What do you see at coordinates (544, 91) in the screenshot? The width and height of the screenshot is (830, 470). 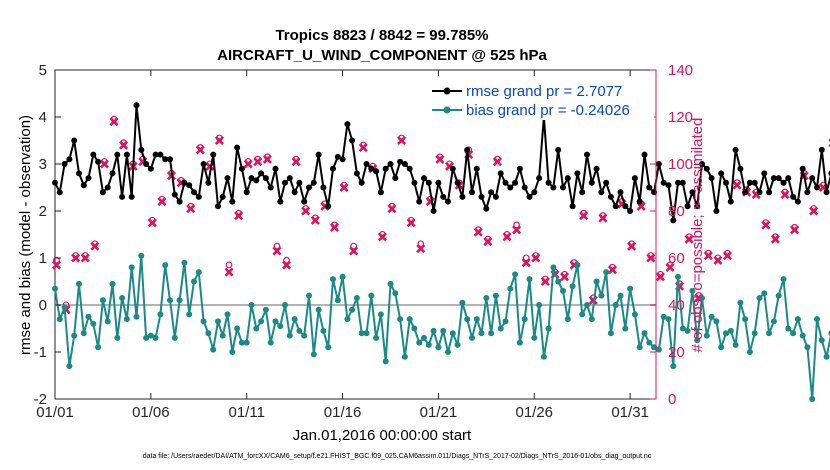 I see `legend-rmse-label: rmse grand pr = 2.7077` at bounding box center [544, 91].